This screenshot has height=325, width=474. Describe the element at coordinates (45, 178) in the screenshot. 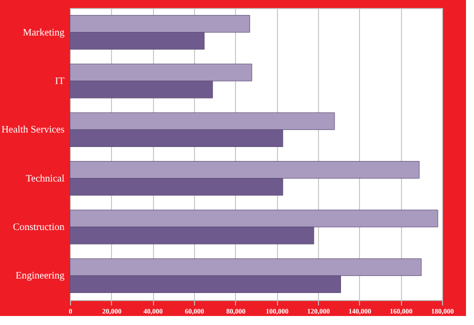

I see `y-tick-label: Technical` at that location.